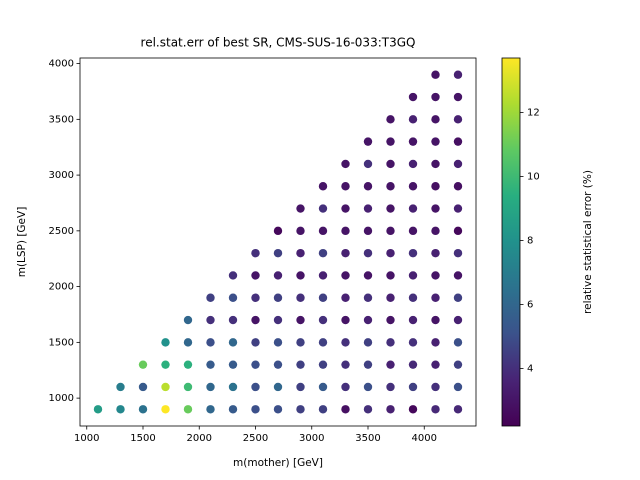 This screenshot has width=640, height=480. I want to click on x-tick-label: 3500, so click(367, 438).